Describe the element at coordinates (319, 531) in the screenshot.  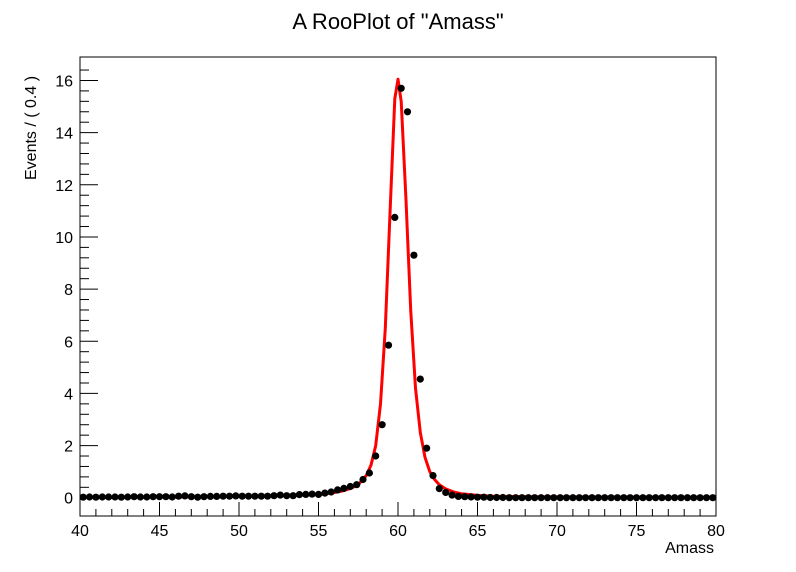
I see `x-tick-label: 55` at that location.